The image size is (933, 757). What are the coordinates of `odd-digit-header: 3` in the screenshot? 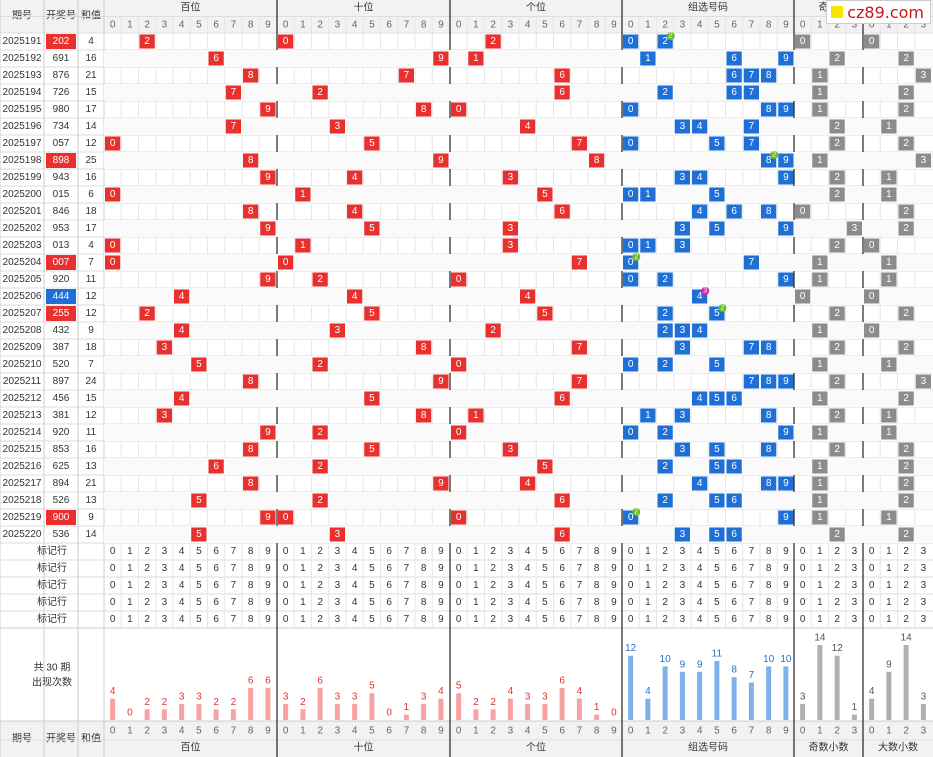 It's located at (855, 25).